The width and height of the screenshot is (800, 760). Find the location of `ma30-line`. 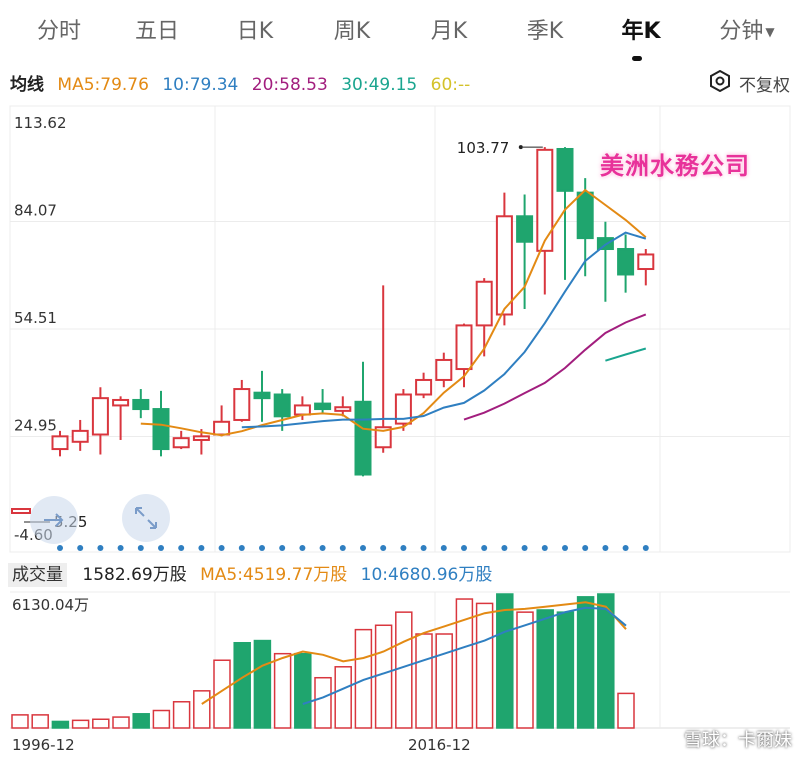

ma30-line is located at coordinates (626, 354).